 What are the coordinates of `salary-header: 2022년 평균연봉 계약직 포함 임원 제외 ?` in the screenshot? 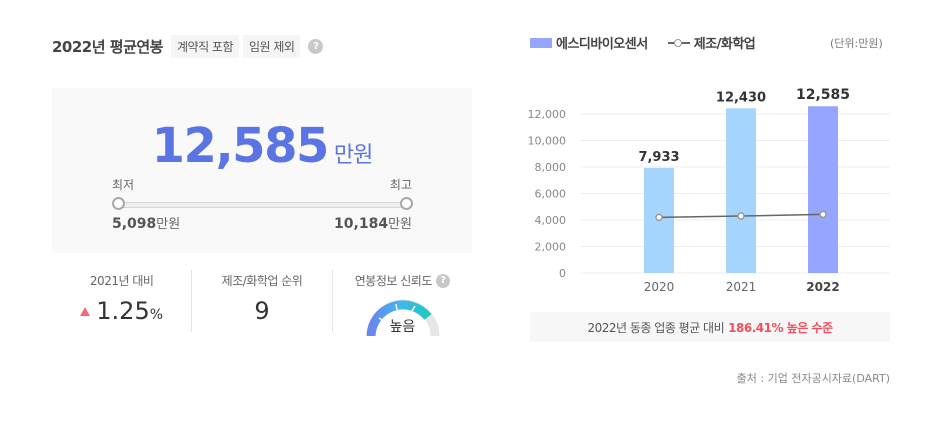 It's located at (188, 46).